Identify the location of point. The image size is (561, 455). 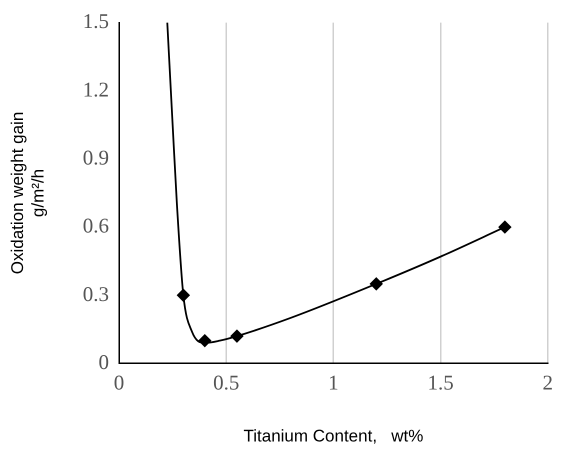
(505, 227).